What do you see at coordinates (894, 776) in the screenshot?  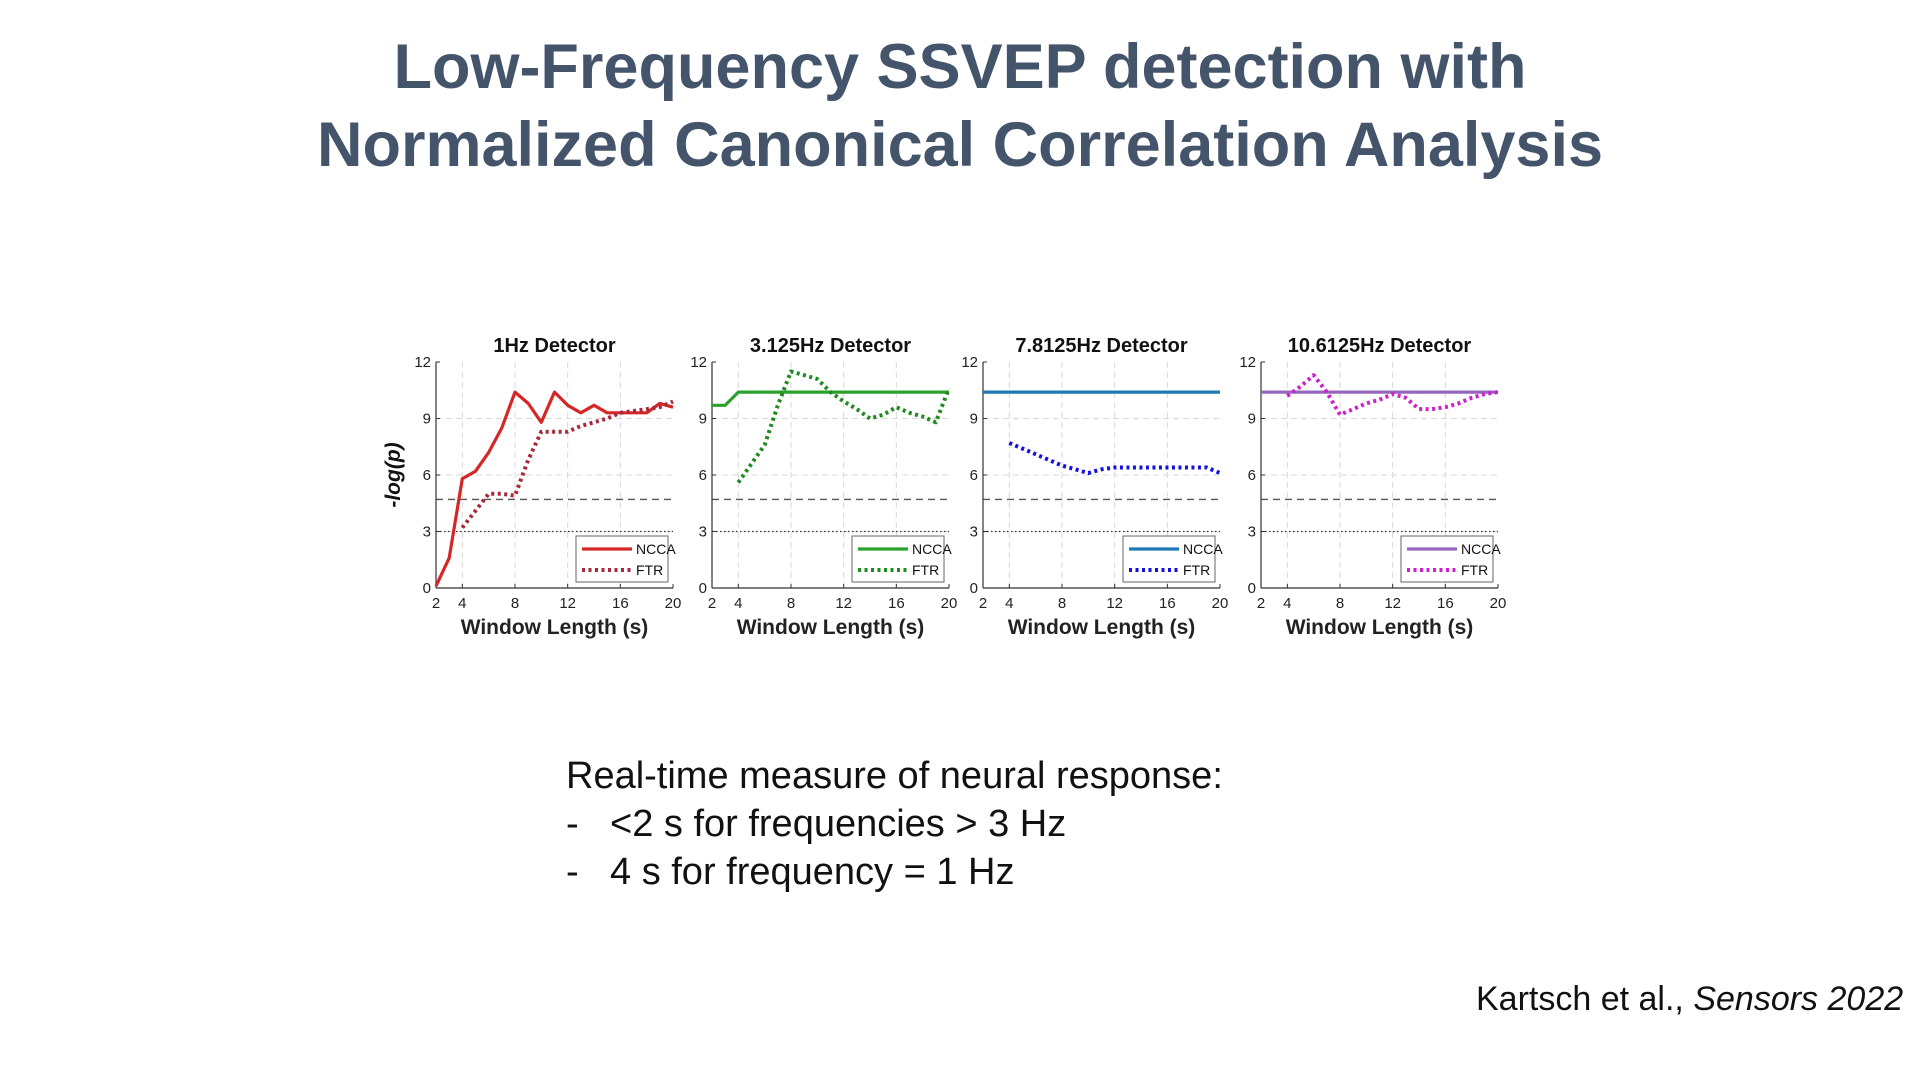 I see `notes-heading: Real-time measure of neural response:` at bounding box center [894, 776].